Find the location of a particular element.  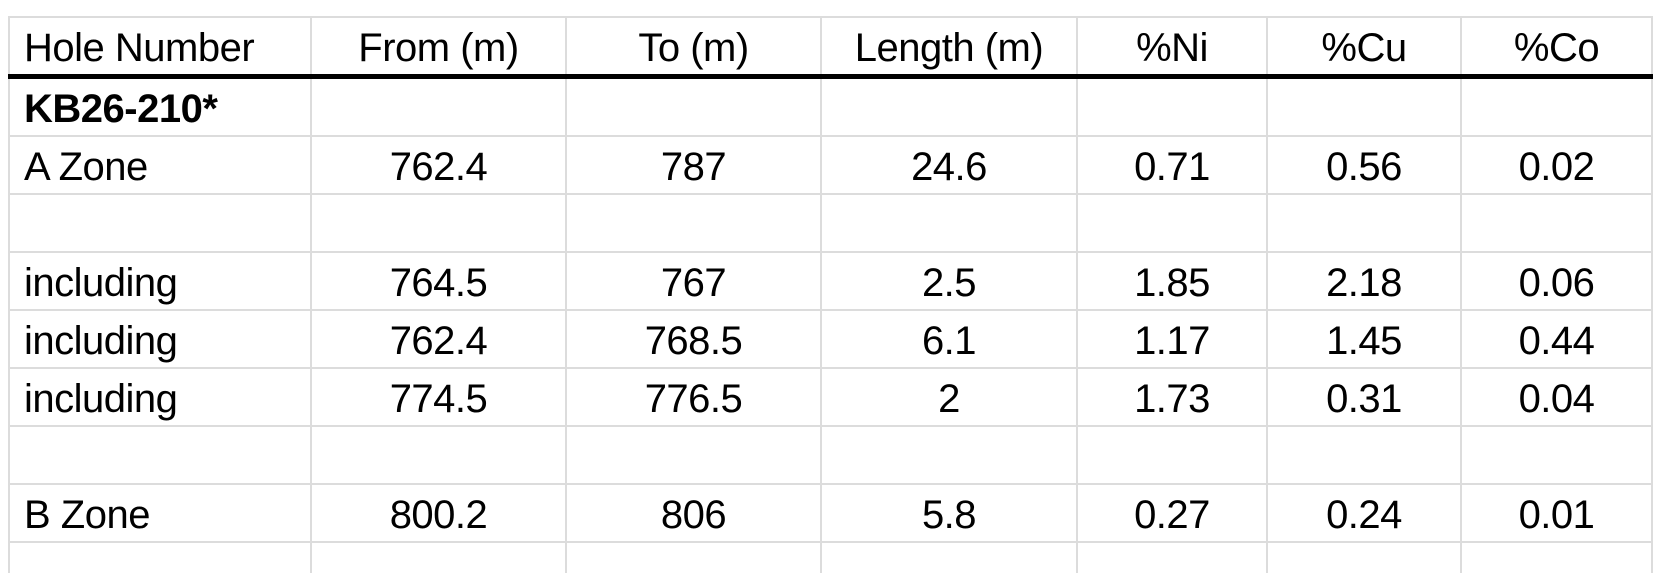

table-cell: 24.6 is located at coordinates (949, 165).